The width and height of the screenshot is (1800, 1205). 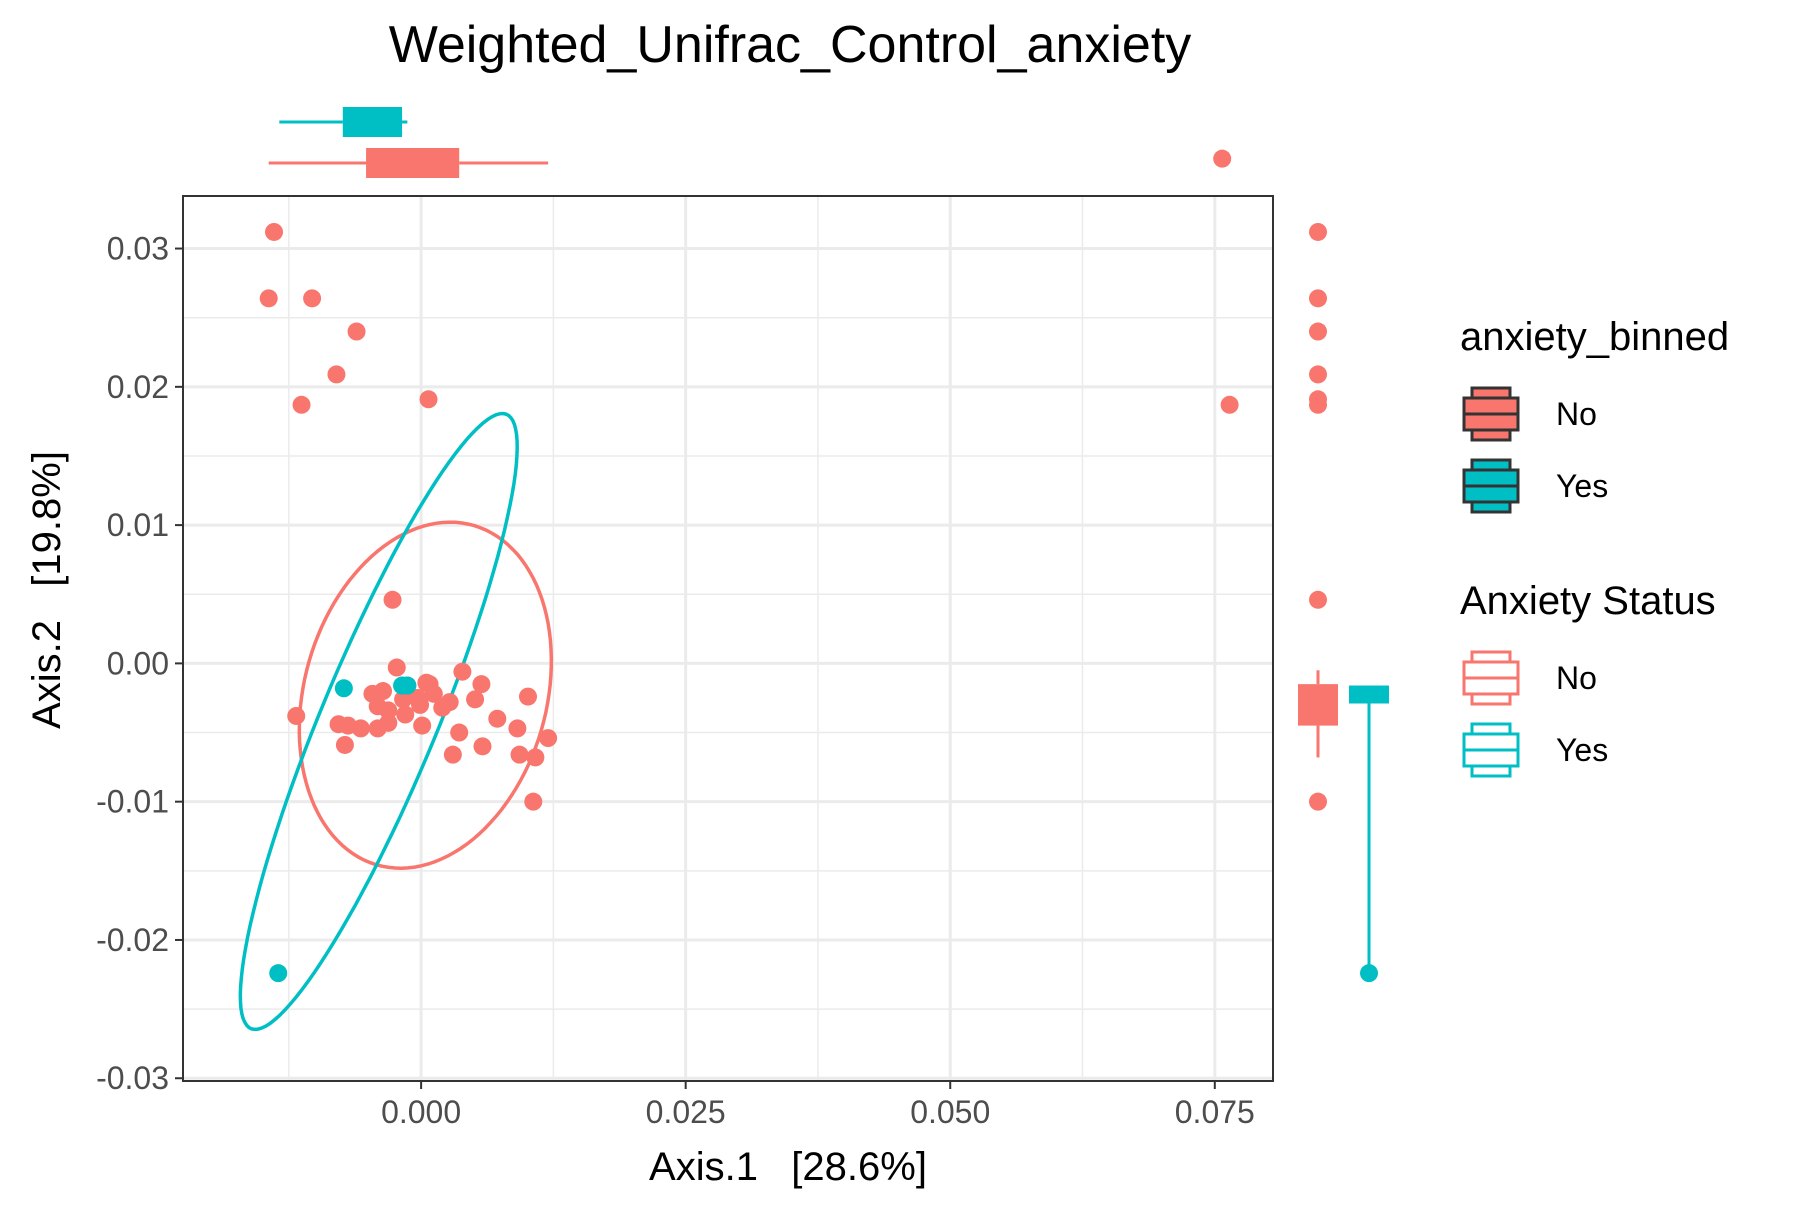 I want to click on ellipse-yes, so click(x=378, y=721).